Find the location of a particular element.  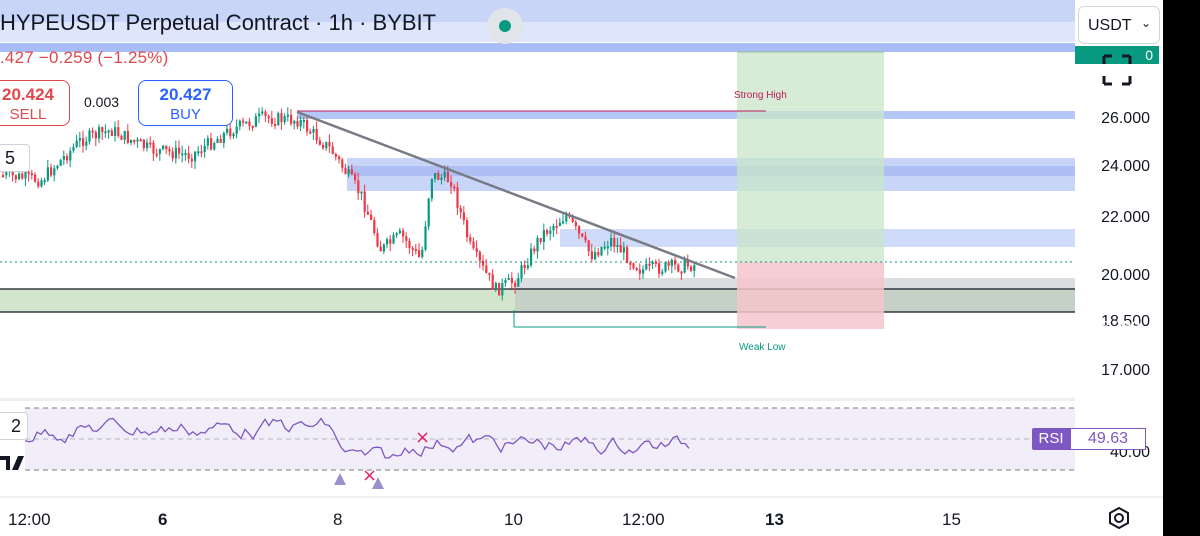

buy-price: 20.427 is located at coordinates (185, 94).